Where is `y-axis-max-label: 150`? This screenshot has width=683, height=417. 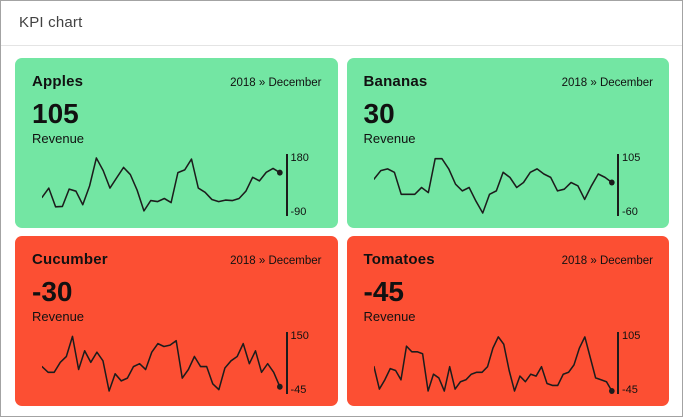 y-axis-max-label: 150 is located at coordinates (299, 336).